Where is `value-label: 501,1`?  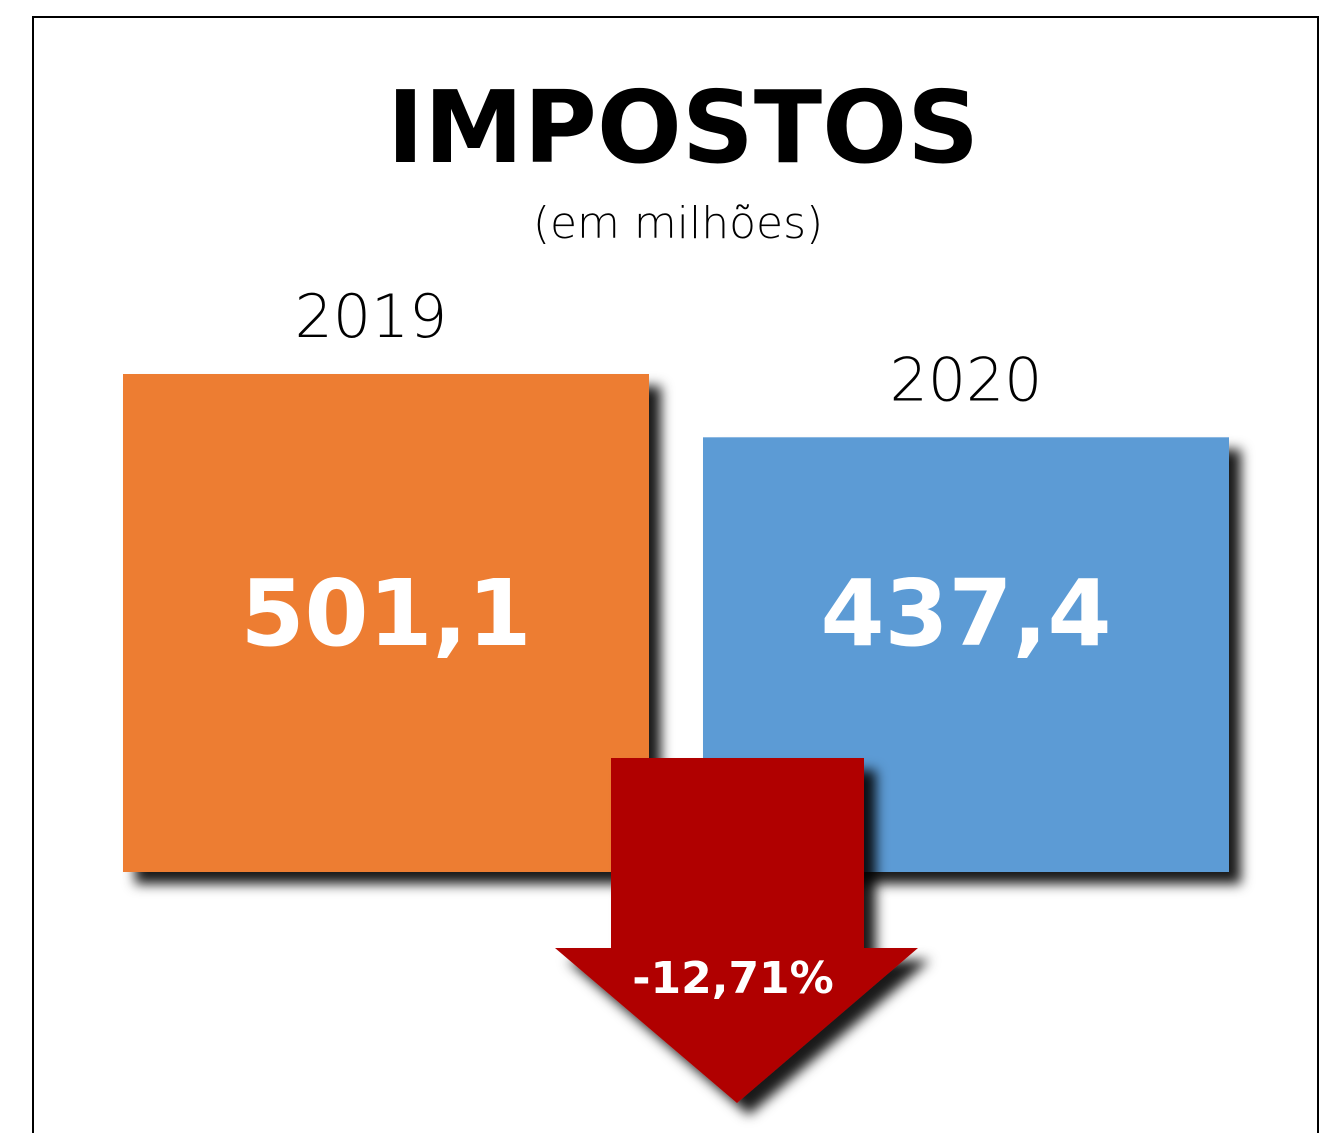
value-label: 501,1 is located at coordinates (385, 613).